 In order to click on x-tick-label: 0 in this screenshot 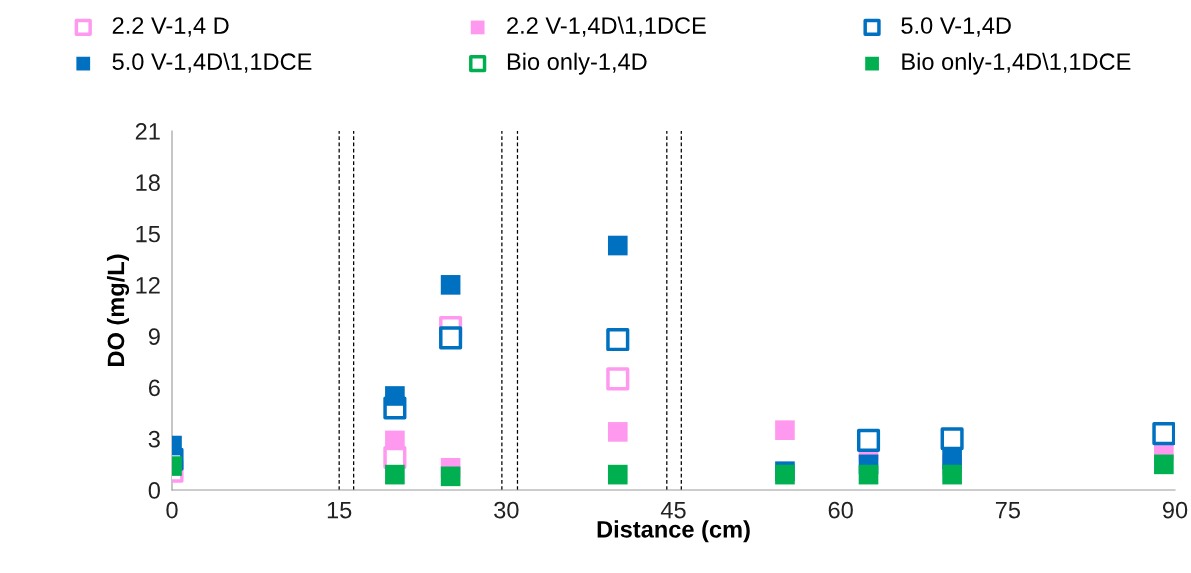, I will do `click(172, 510)`.